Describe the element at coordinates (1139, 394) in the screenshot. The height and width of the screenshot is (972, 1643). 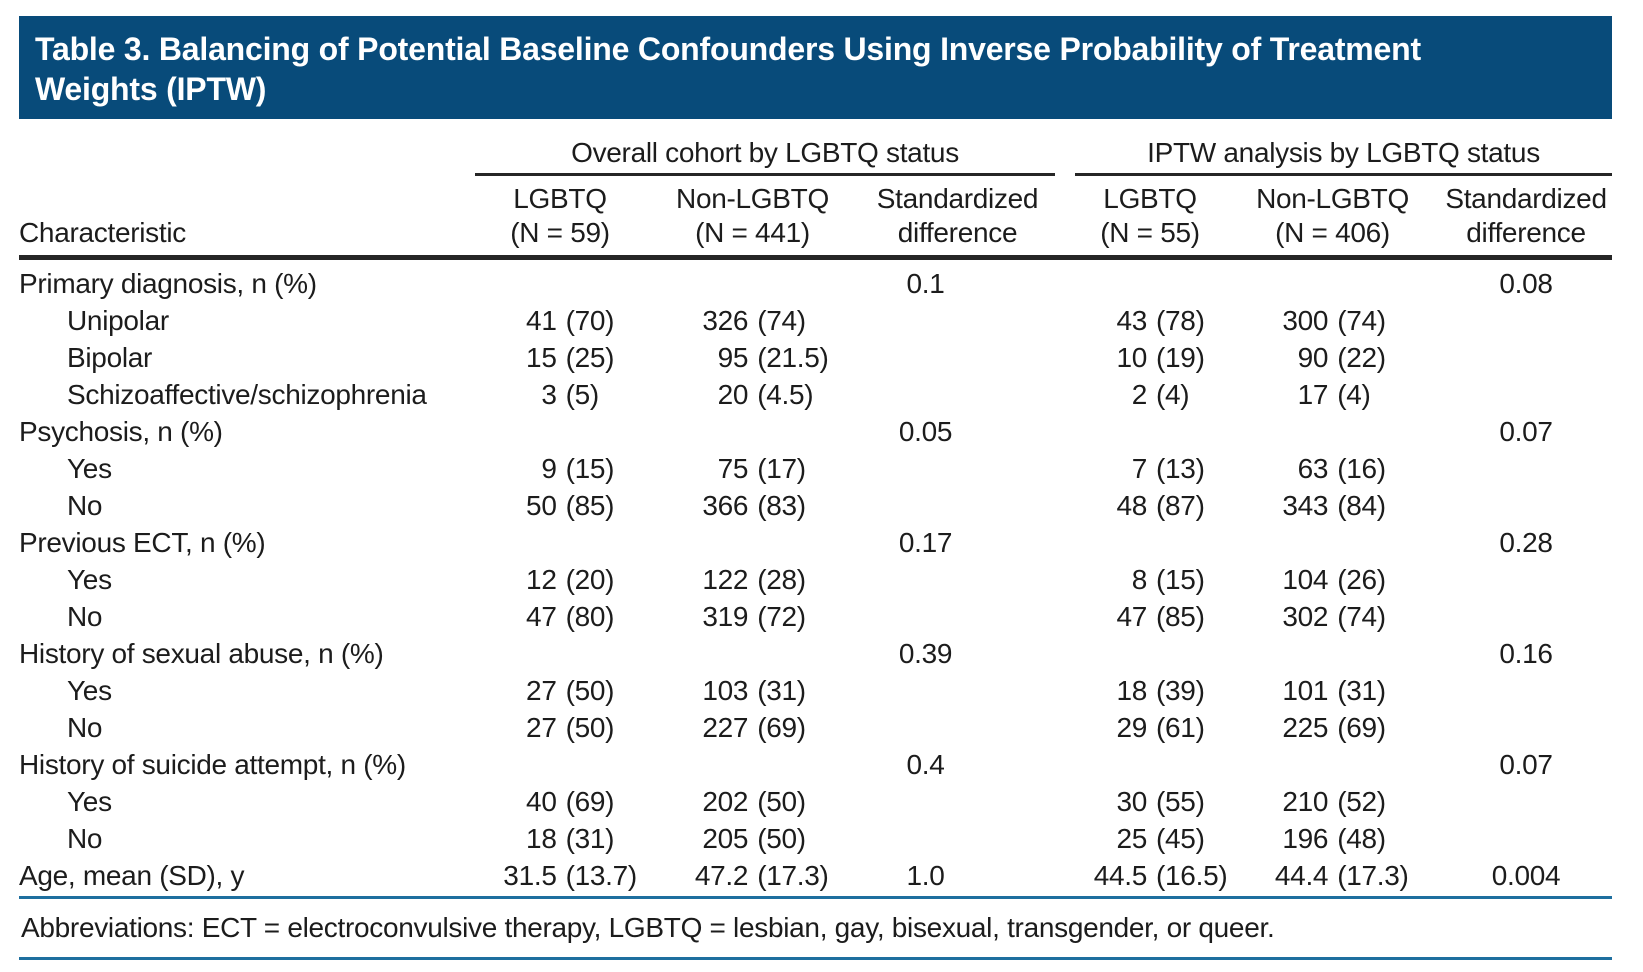
I see `count-value: 2` at that location.